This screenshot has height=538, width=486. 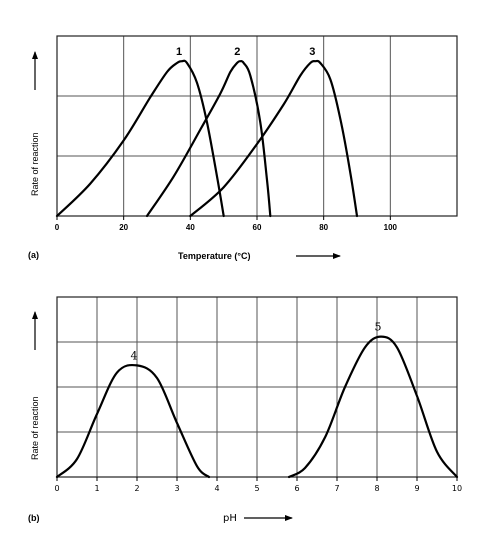 I want to click on ph-chart-ticks: 0 1 2 3 4 5 6 7 8 9 10, so click(x=258, y=485).